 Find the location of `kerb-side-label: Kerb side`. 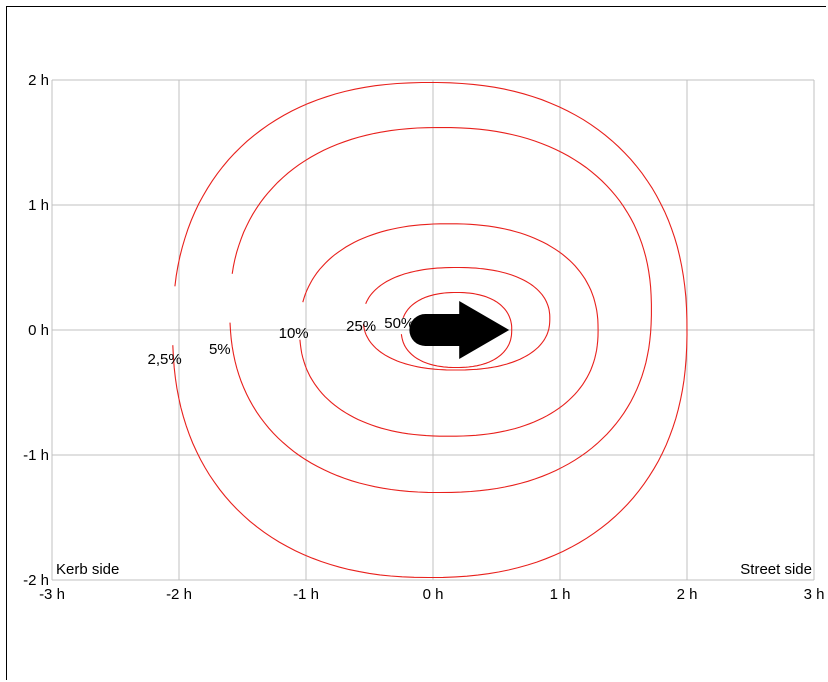

kerb-side-label: Kerb side is located at coordinates (87, 569).